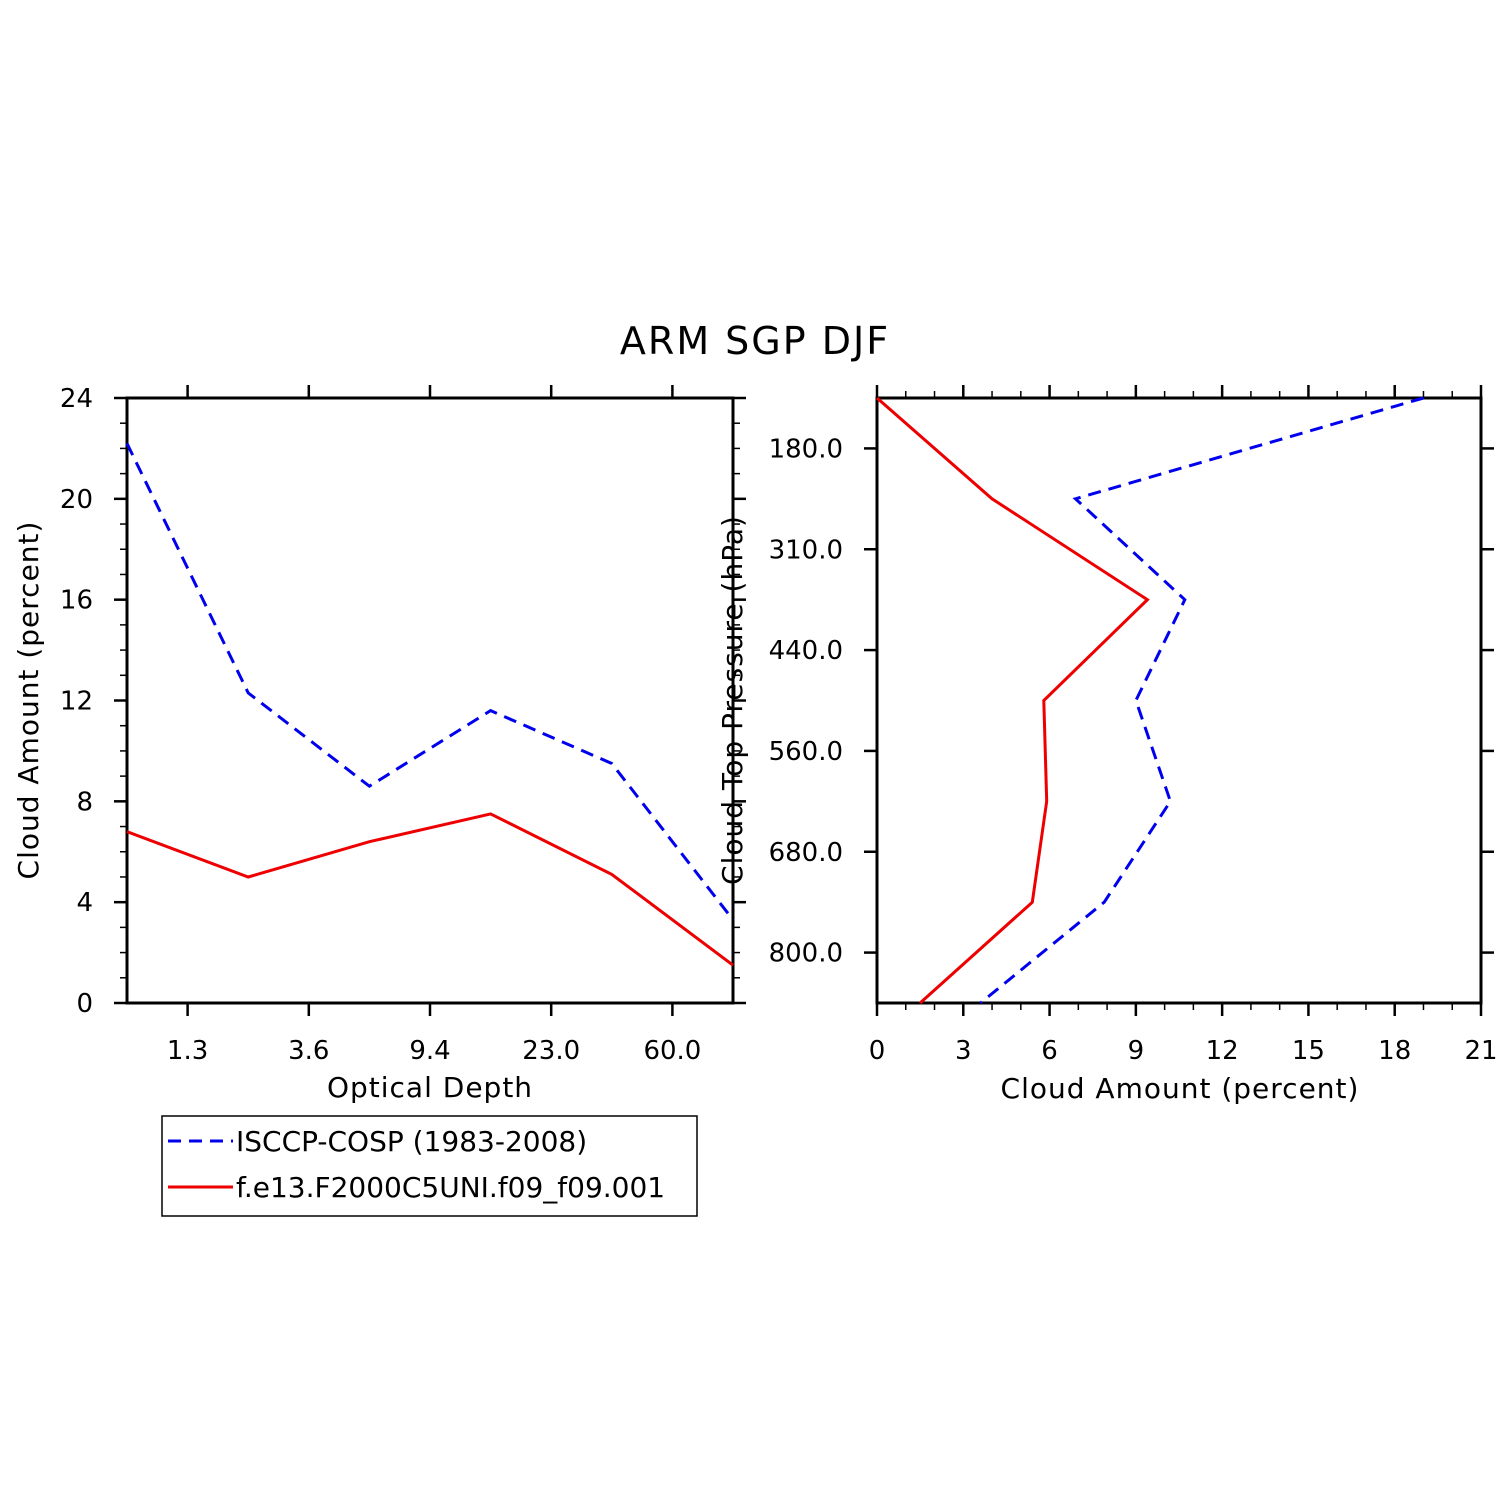 The width and height of the screenshot is (1510, 1510). Describe the element at coordinates (1049, 1051) in the screenshot. I see `right-x-tick-label: 6` at that location.